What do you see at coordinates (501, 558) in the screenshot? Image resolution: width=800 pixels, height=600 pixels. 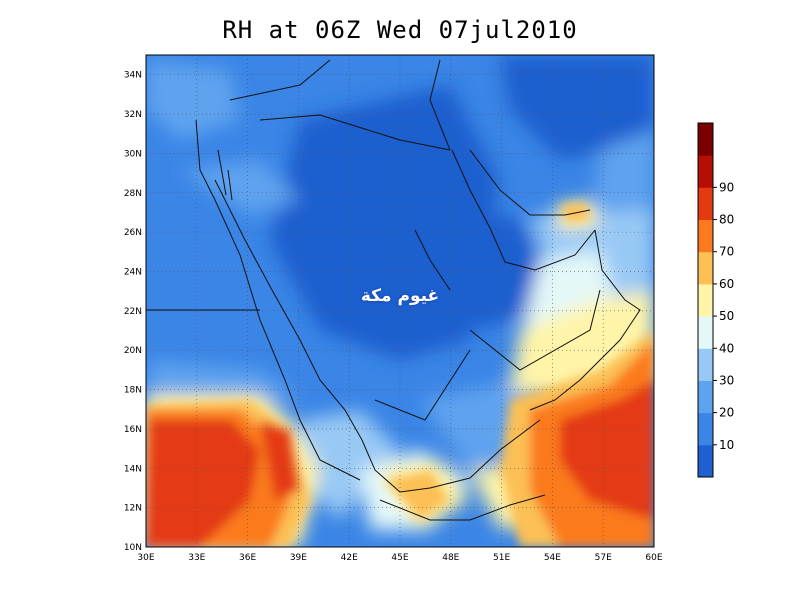 I see `lon-label: 51E` at bounding box center [501, 558].